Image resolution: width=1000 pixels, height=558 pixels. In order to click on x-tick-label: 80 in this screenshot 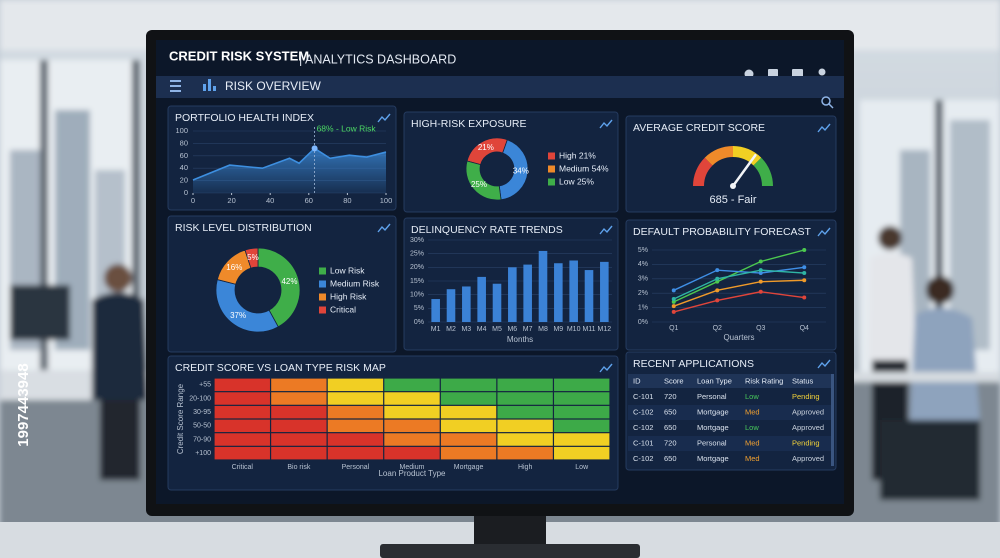, I will do `click(347, 200)`.